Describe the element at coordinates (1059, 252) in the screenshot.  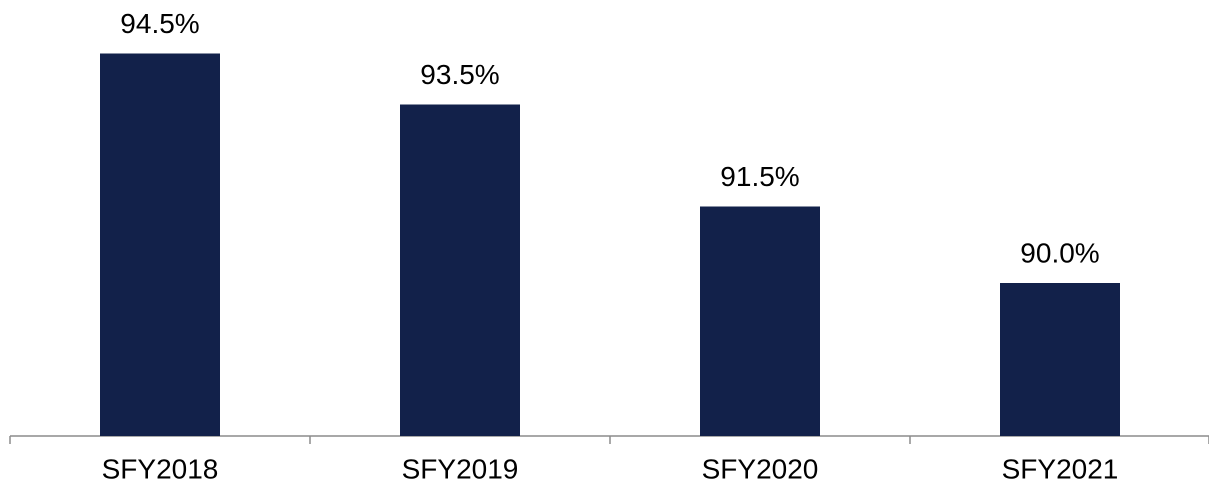
I see `data-label: 90.0%` at that location.